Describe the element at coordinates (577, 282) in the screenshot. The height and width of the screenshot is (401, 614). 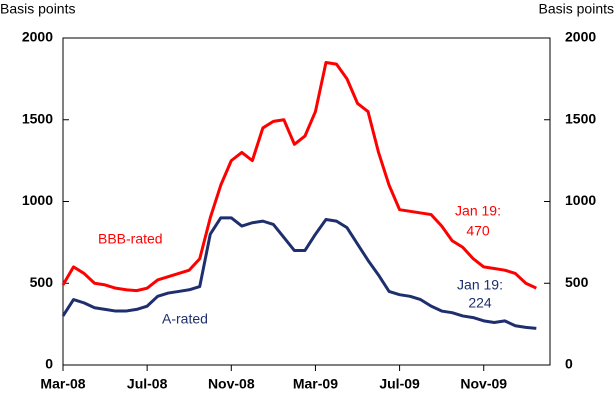
I see `y2-tick-label: 500` at that location.